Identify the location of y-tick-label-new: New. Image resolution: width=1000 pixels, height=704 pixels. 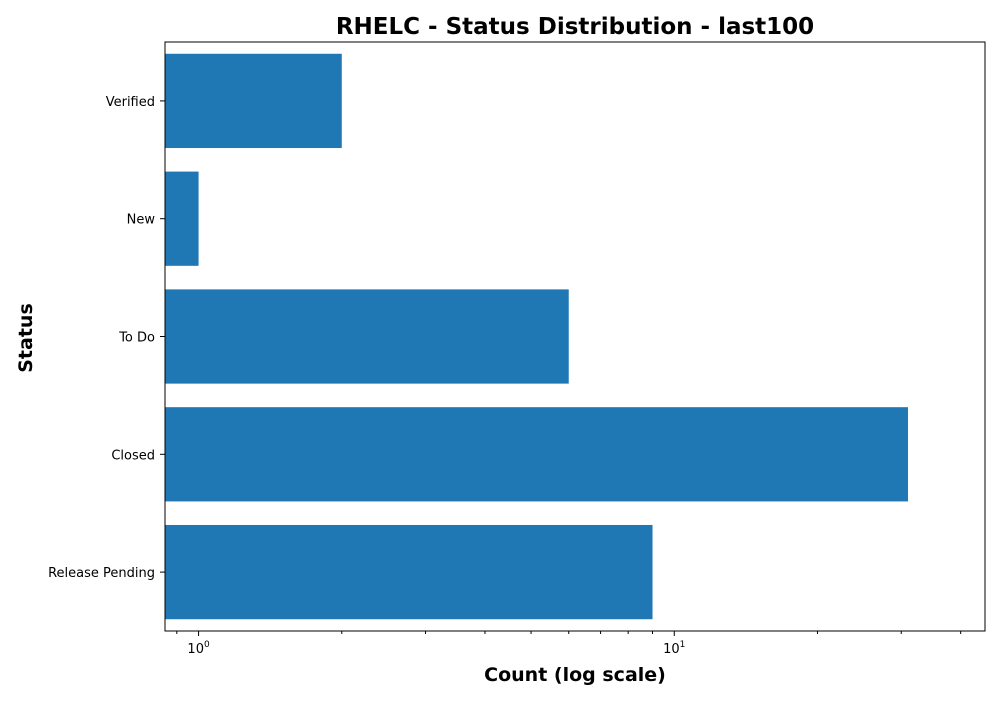
(141, 220).